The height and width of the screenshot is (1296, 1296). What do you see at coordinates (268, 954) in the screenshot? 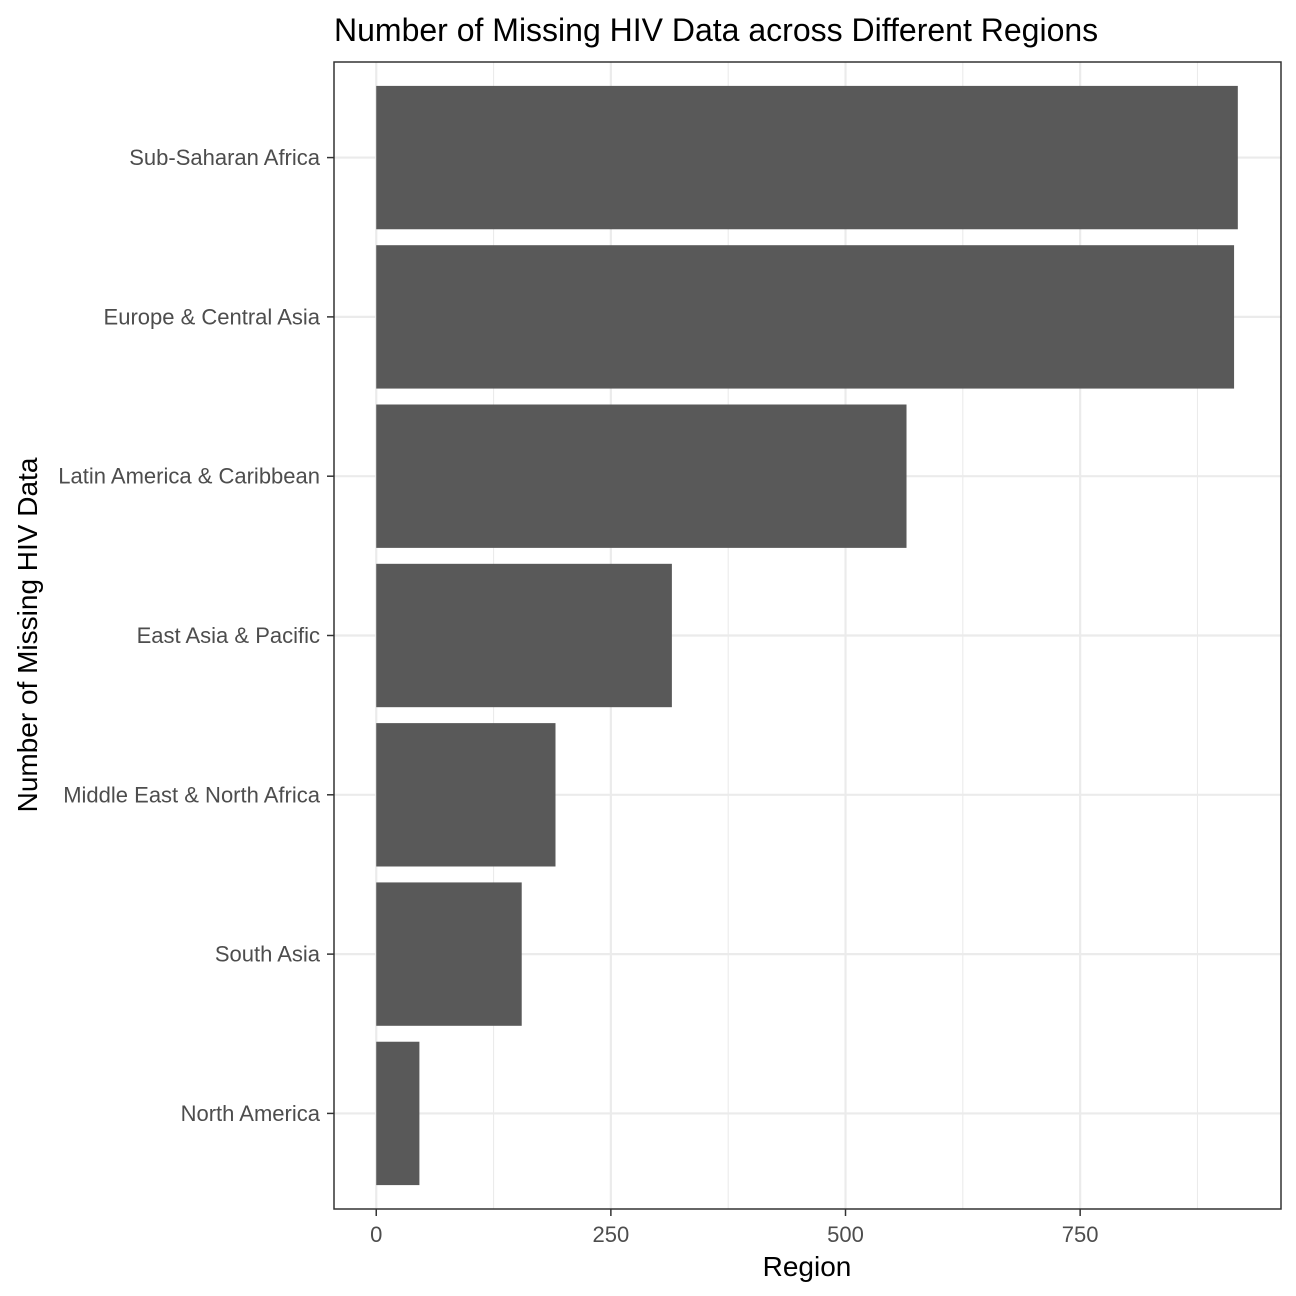
I see `y-tick-label: South Asia` at bounding box center [268, 954].